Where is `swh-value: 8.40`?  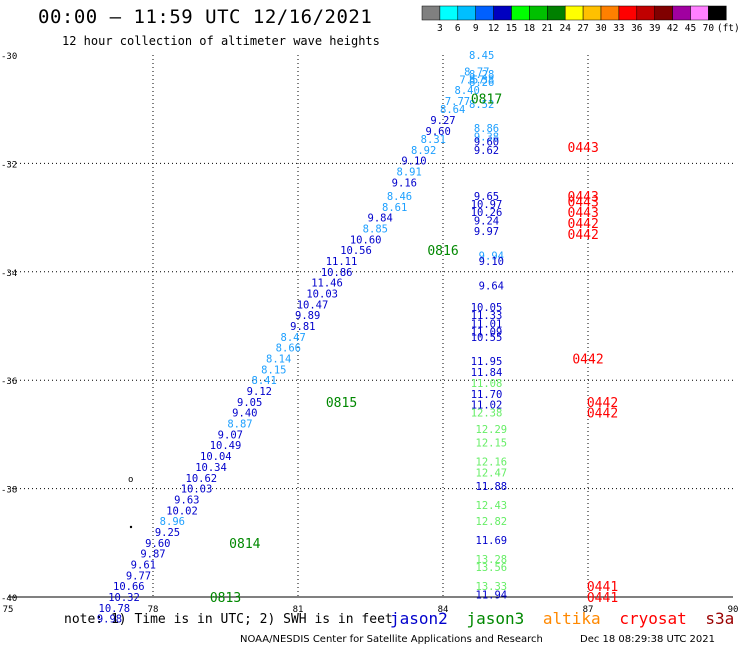
swh-value: 8.40 is located at coordinates (467, 91).